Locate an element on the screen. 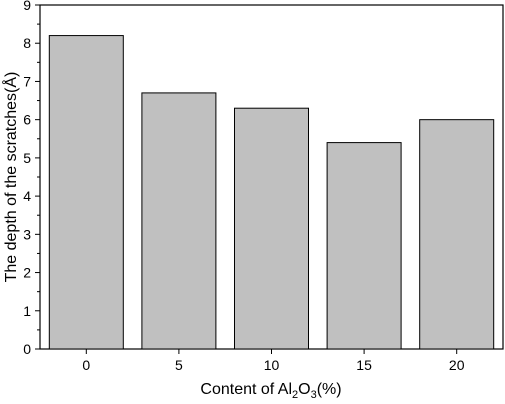  y-tick-label-1: 1 is located at coordinates (27, 311).